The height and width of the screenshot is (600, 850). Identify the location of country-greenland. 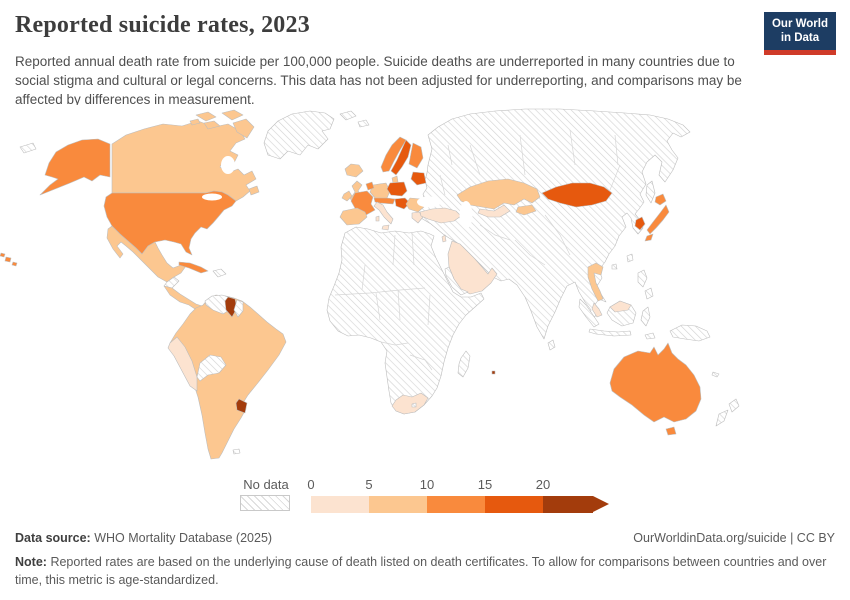
(299, 135).